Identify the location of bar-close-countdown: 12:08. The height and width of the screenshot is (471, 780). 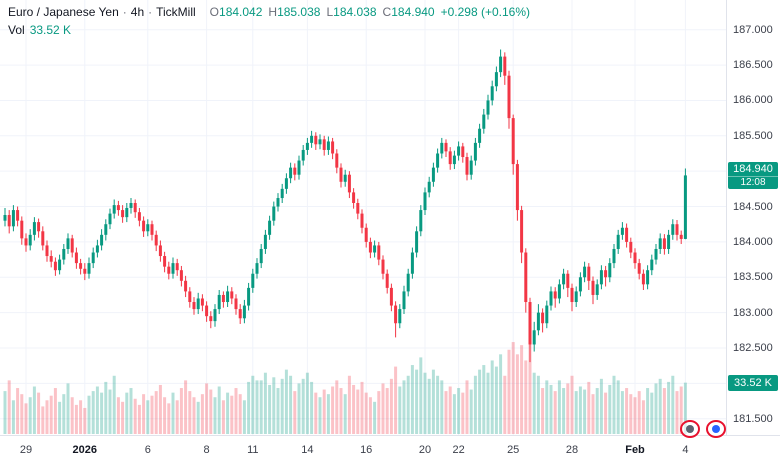
(753, 182).